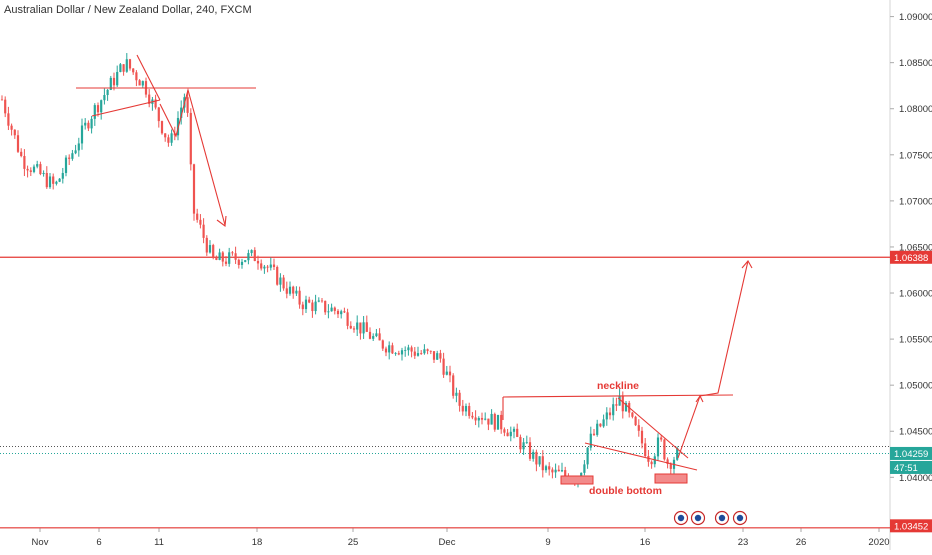 The height and width of the screenshot is (555, 932). What do you see at coordinates (547, 542) in the screenshot?
I see `x-tick-label: 9` at bounding box center [547, 542].